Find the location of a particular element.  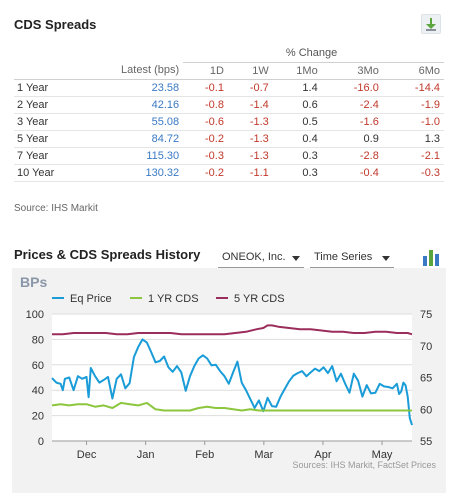

series-line-eq-price is located at coordinates (232, 382).